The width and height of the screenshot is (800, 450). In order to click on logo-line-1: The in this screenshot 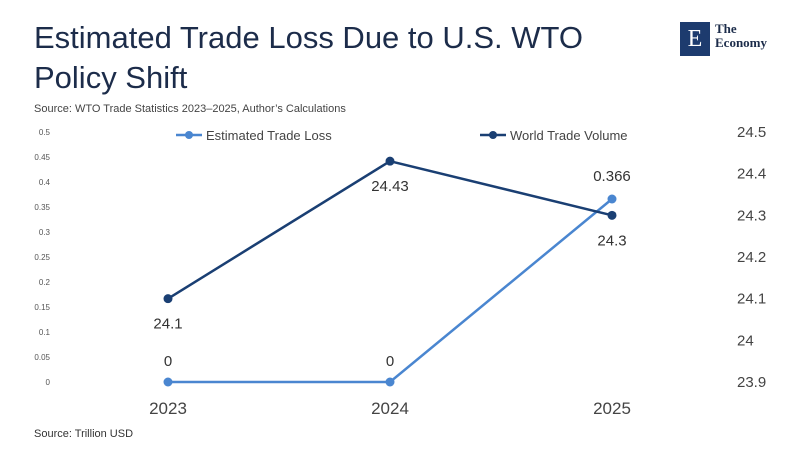, I will do `click(726, 28)`.